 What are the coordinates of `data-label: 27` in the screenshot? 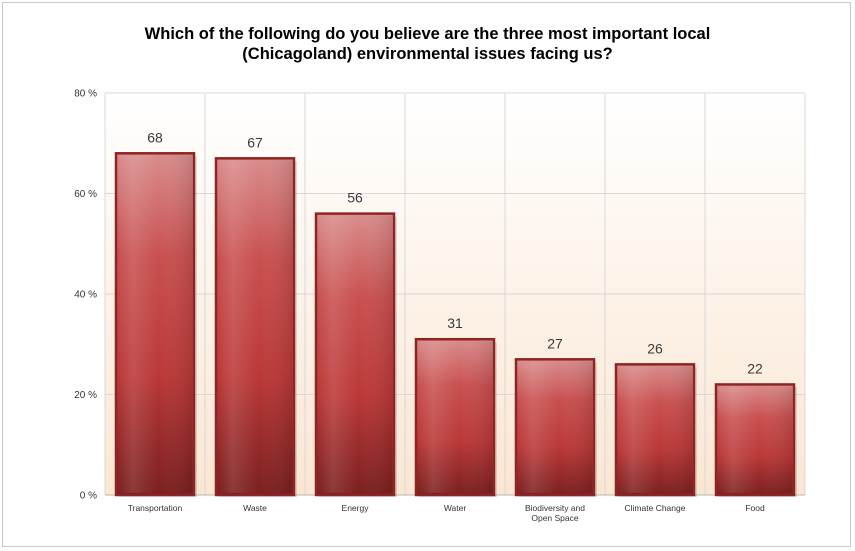 It's located at (555, 343).